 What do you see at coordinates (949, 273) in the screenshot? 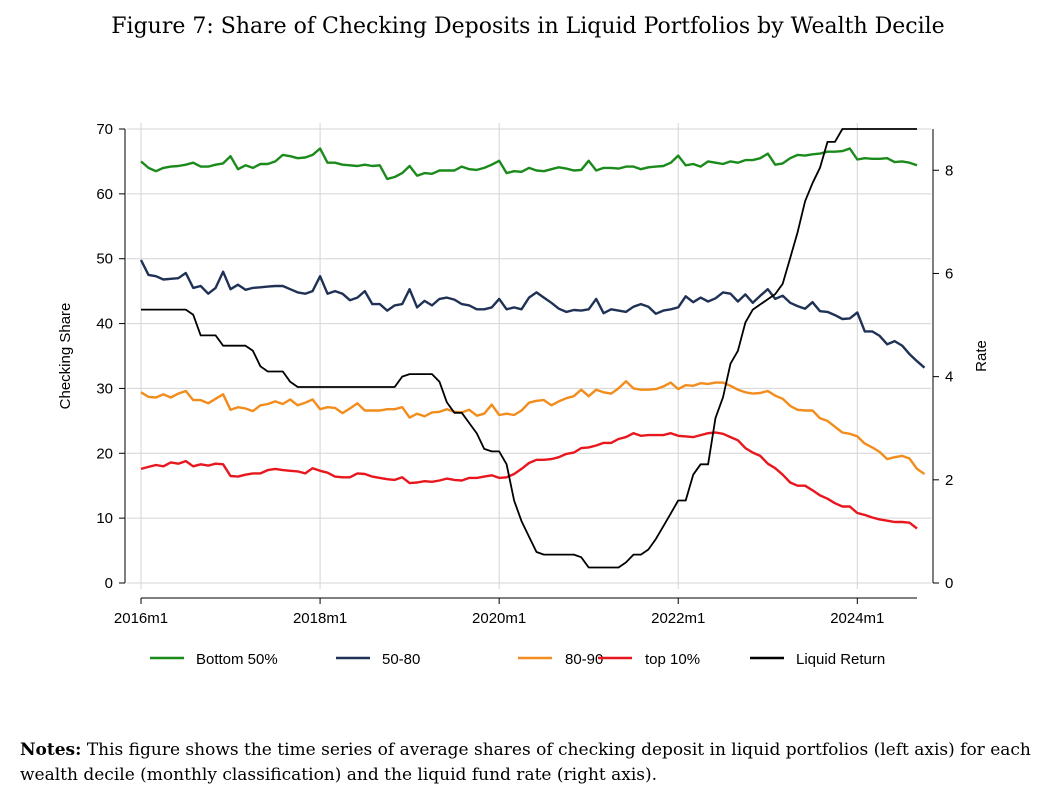
I see `y2-tick-label: 6` at bounding box center [949, 273].